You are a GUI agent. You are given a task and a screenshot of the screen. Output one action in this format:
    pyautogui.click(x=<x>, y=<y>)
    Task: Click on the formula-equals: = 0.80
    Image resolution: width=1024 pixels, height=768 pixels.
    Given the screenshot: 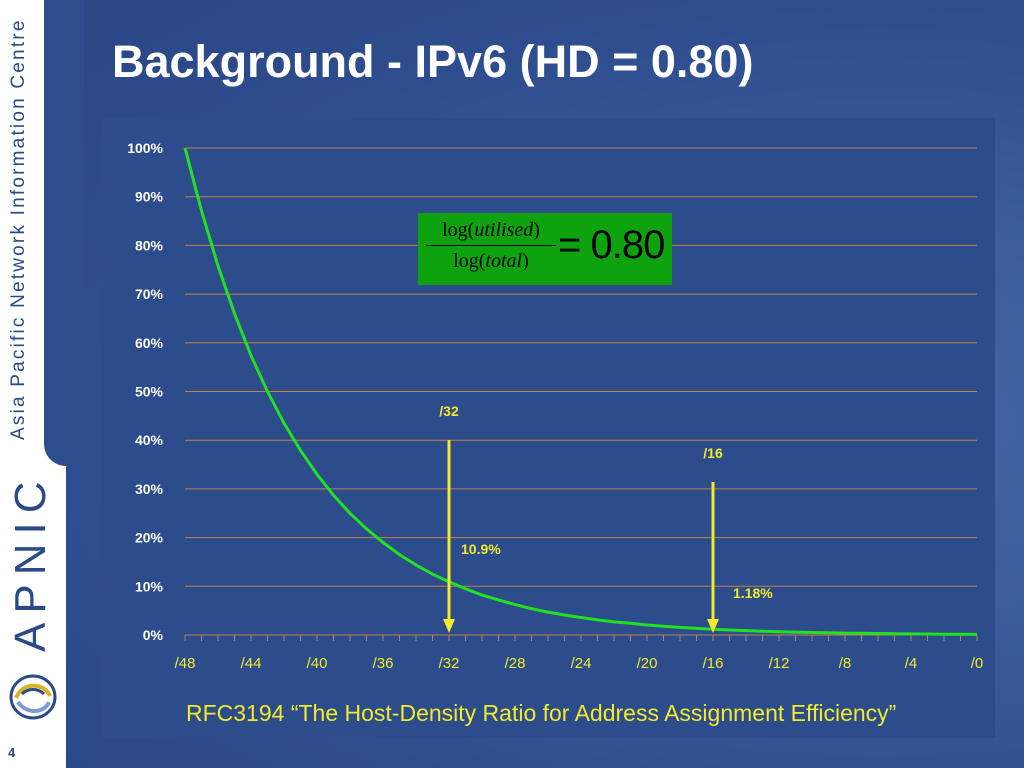 What is the action you would take?
    pyautogui.click(x=611, y=245)
    